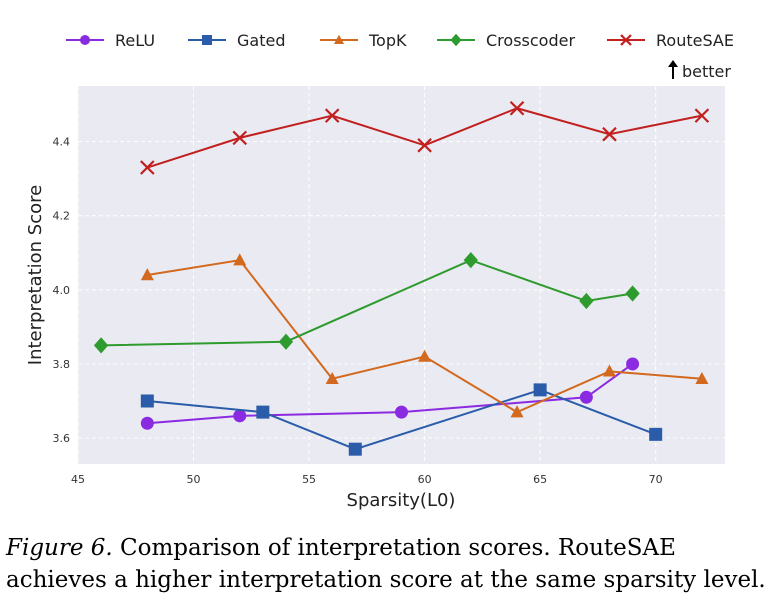  I want to click on series-crosscoder, so click(366, 303).